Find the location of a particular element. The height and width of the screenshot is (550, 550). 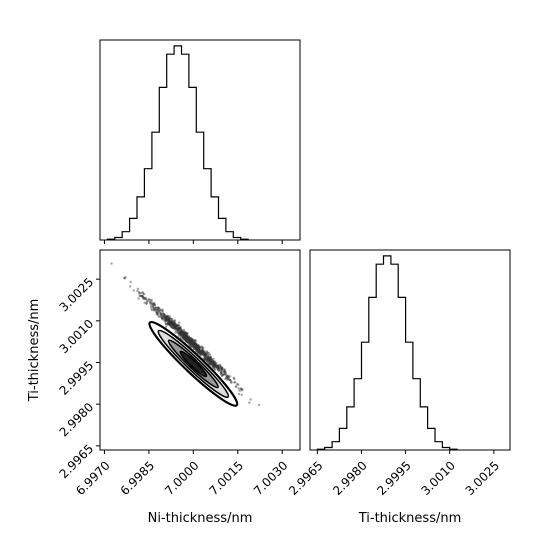

ni-histogram-bin is located at coordinates (162, 163).